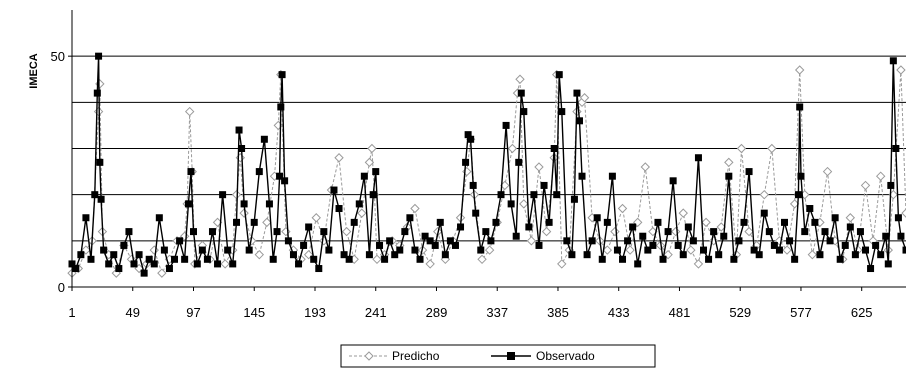  What do you see at coordinates (558, 312) in the screenshot?
I see `x-tick-label: 385` at bounding box center [558, 312].